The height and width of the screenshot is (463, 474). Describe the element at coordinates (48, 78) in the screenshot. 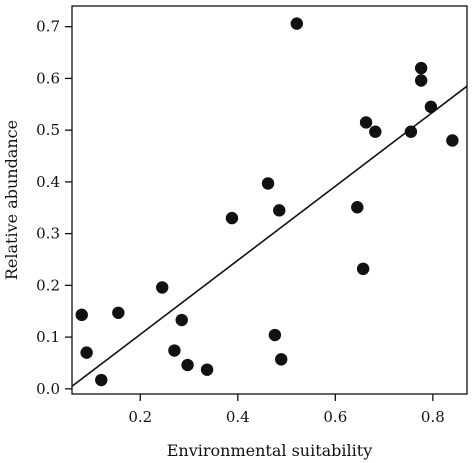

I see `y-tick-label: 0.6` at that location.